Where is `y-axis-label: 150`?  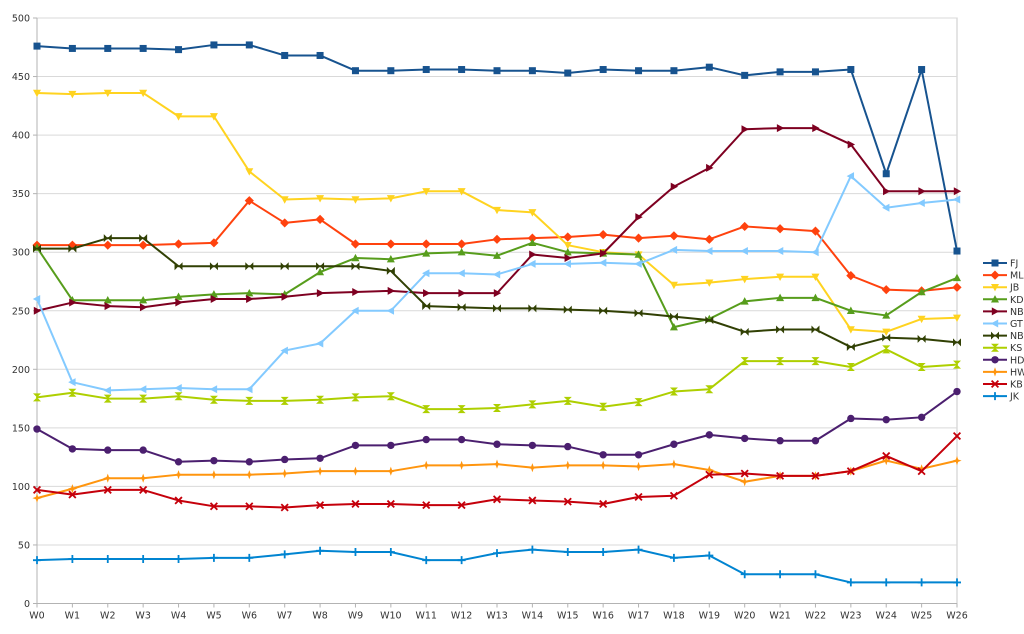
y-axis-label: 150 is located at coordinates (21, 428).